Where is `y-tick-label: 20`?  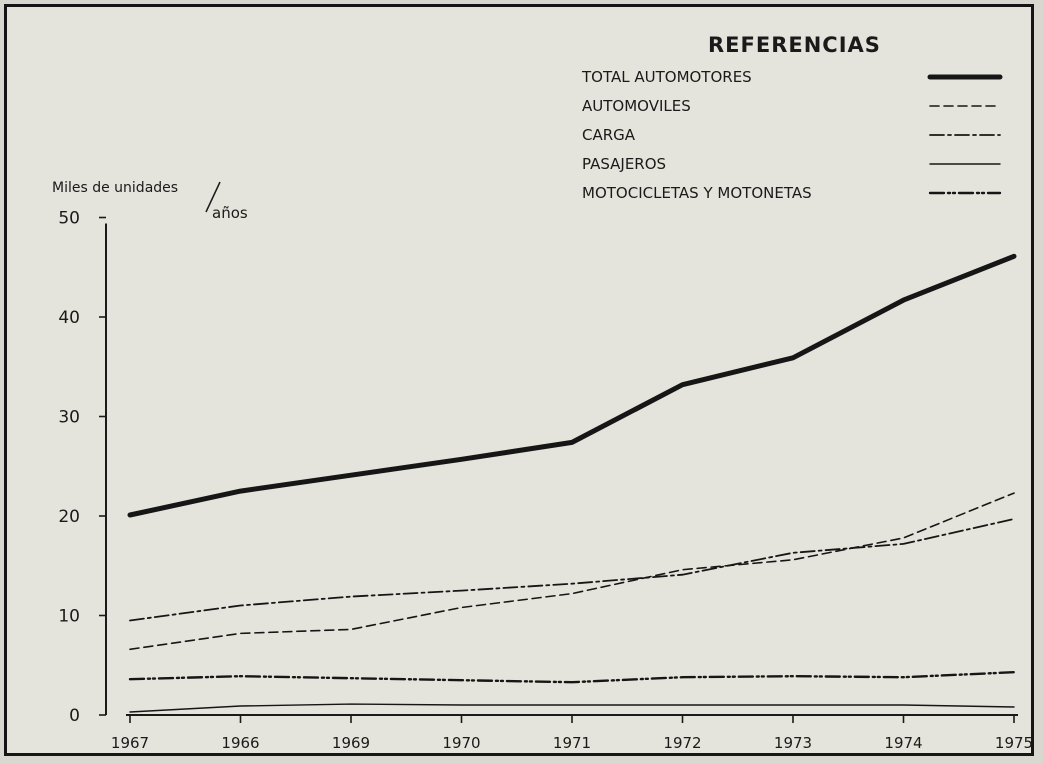
y-tick-label: 20 is located at coordinates (69, 517).